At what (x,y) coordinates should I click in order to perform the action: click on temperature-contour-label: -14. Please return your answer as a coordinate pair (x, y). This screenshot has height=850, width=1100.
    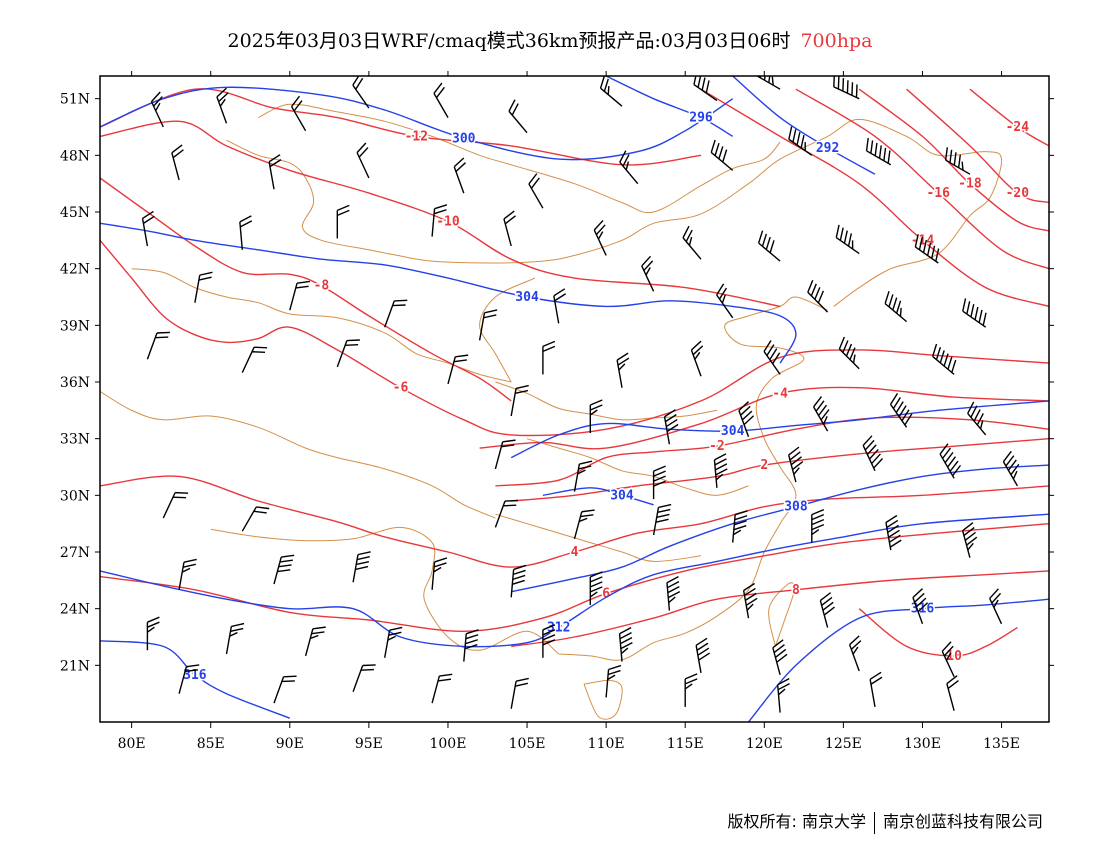
    Looking at the image, I should click on (923, 240).